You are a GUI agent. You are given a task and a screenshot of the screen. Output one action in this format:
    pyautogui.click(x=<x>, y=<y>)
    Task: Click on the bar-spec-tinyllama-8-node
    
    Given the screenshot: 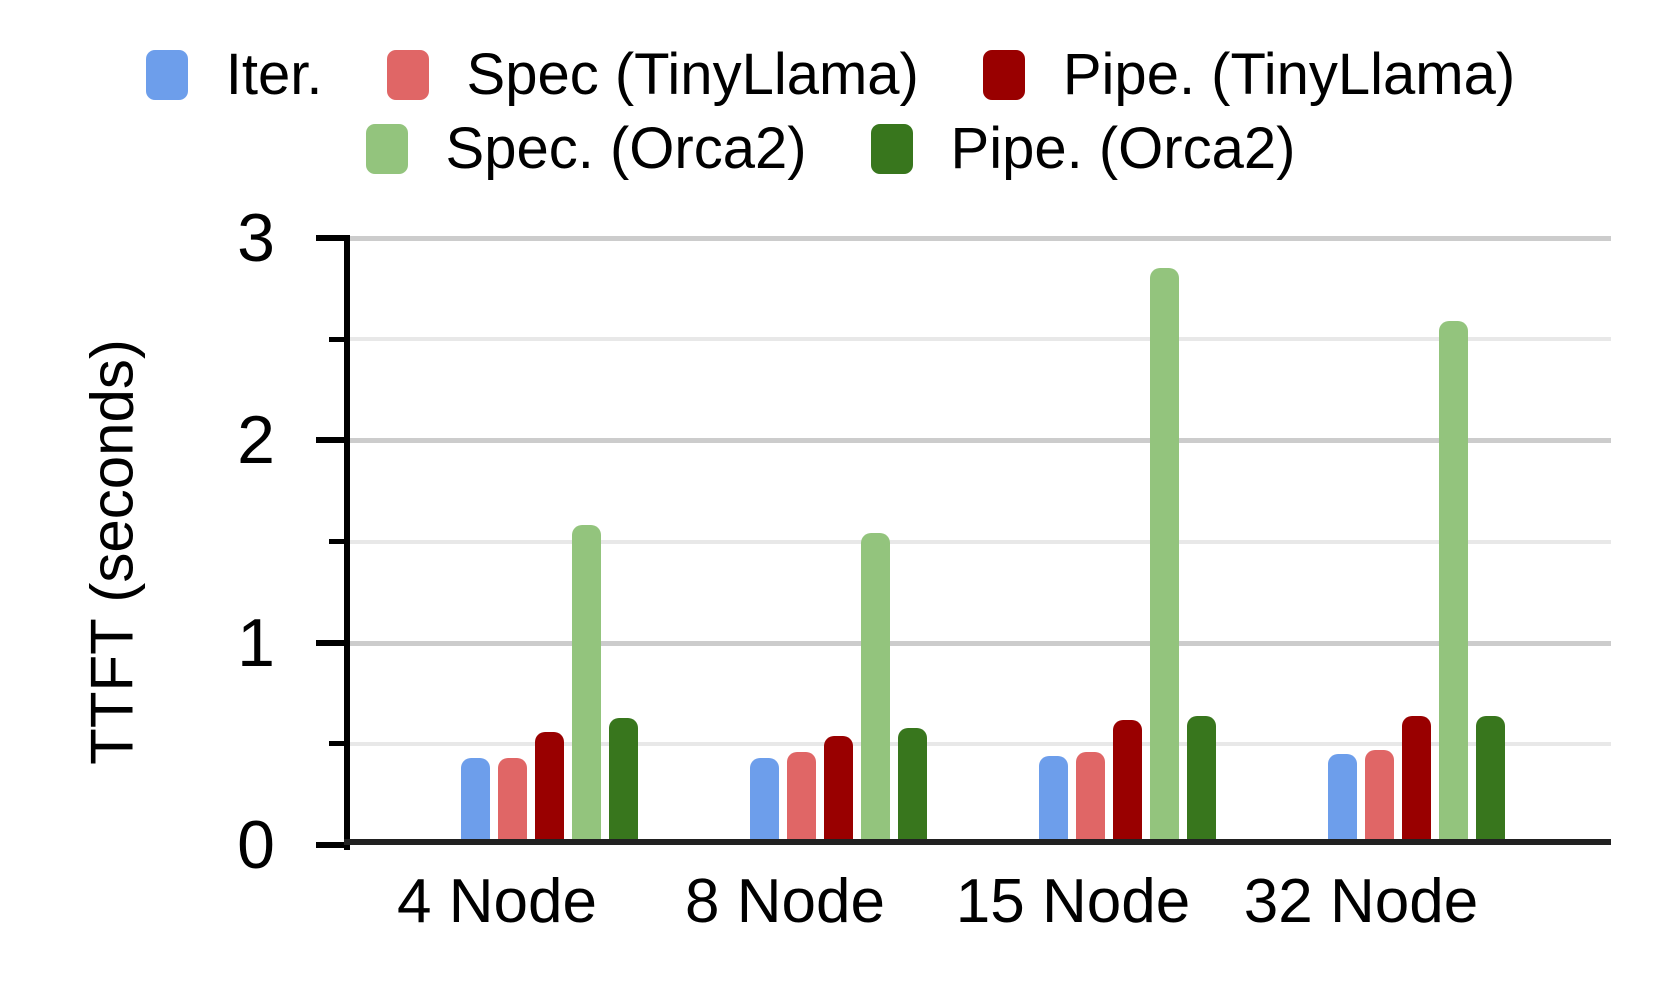 What is the action you would take?
    pyautogui.click(x=801, y=798)
    